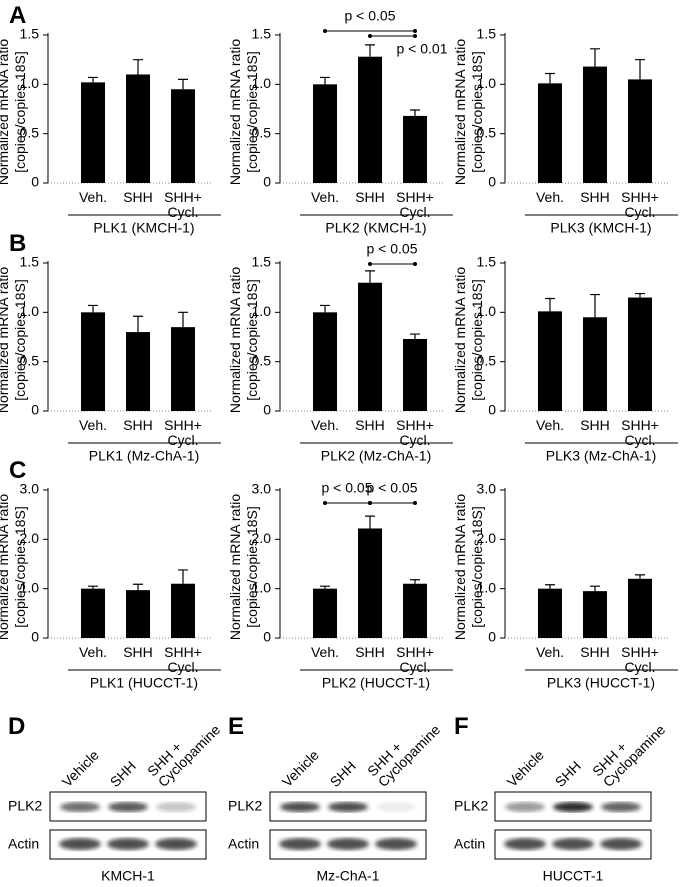 The image size is (684, 887). What do you see at coordinates (487, 360) in the screenshot?
I see `y-tick-label: 0.5` at bounding box center [487, 360].